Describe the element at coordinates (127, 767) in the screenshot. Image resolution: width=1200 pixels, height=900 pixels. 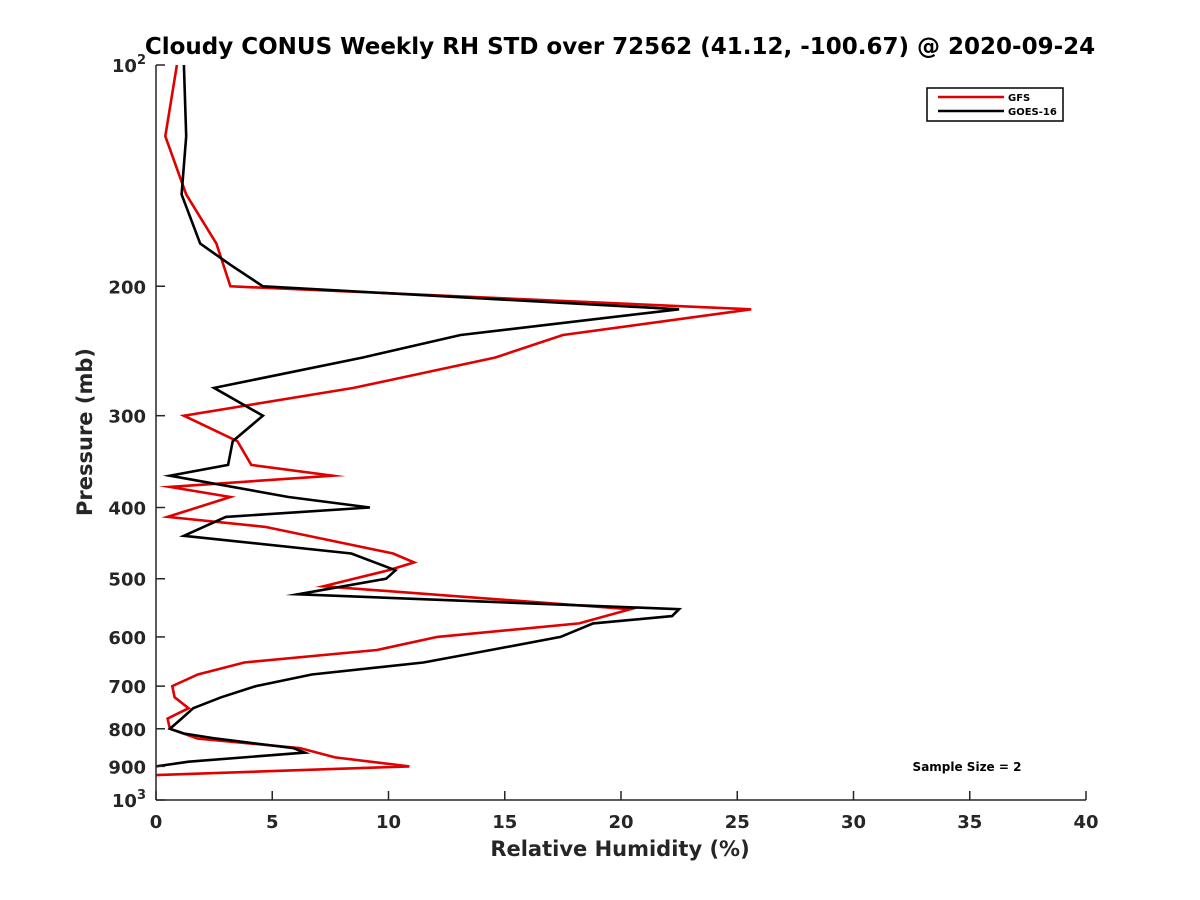
I see `y-tick-label: 900` at that location.